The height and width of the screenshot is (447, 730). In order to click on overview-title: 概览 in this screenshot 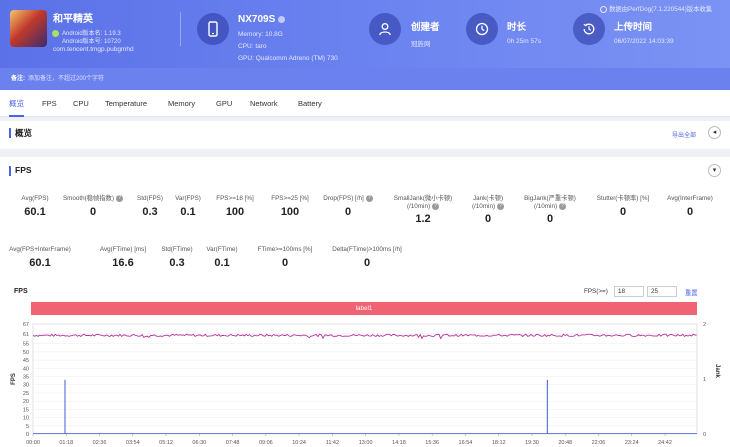, I will do `click(24, 133)`.